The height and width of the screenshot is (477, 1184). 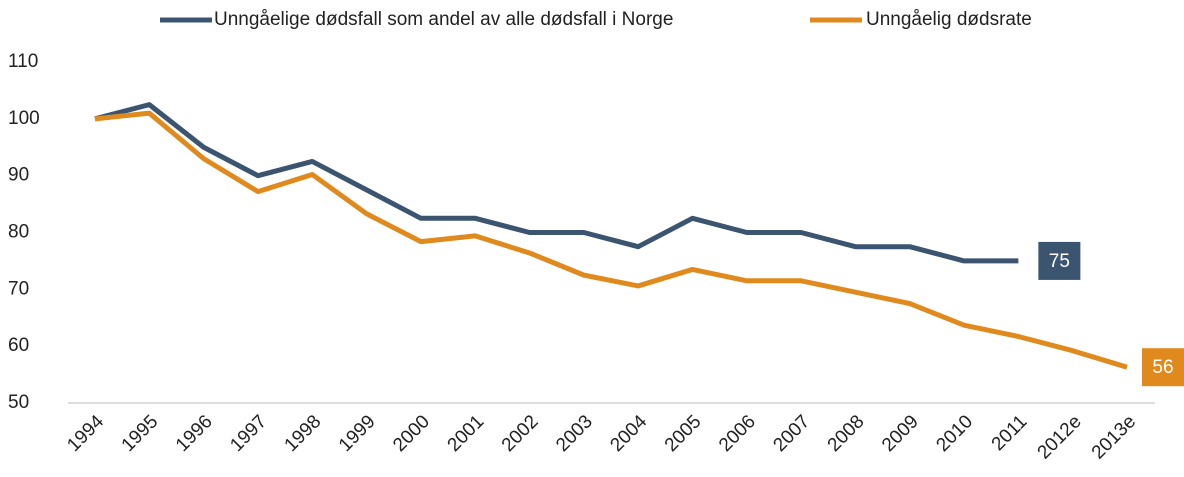 What do you see at coordinates (18, 288) in the screenshot?
I see `y-tick-label: 70` at bounding box center [18, 288].